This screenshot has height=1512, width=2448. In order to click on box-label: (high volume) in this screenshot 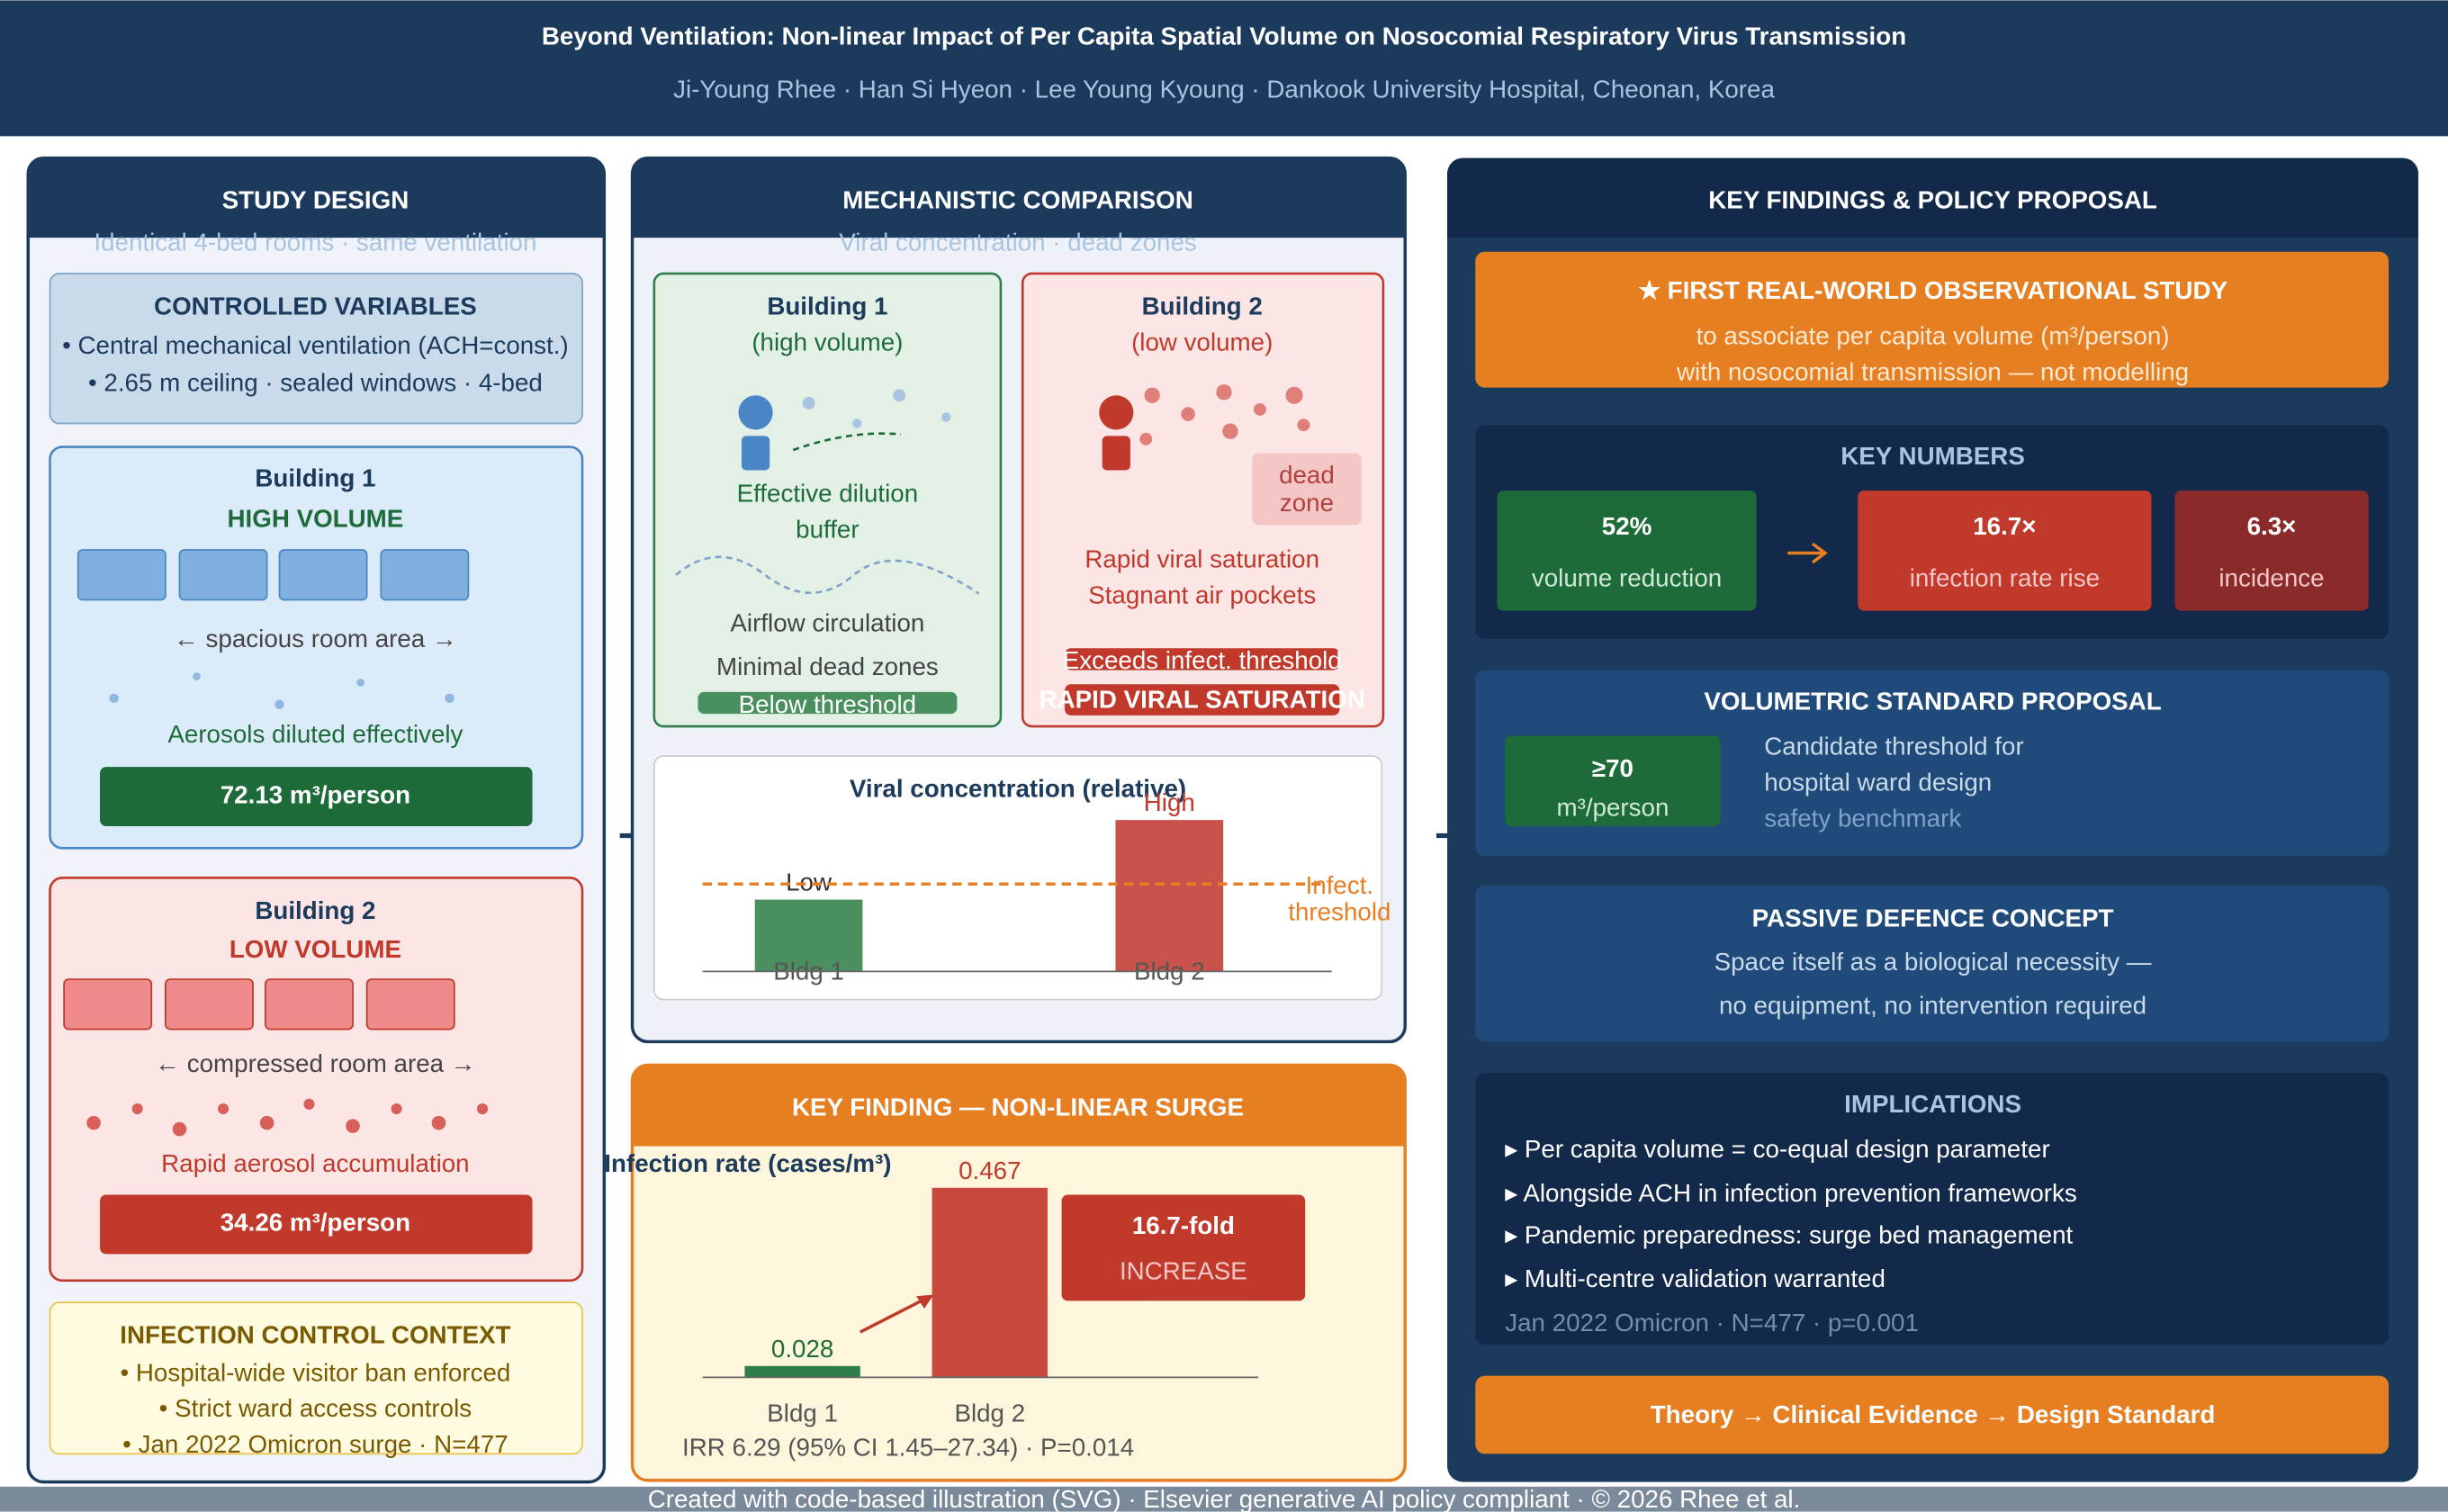, I will do `click(827, 342)`.